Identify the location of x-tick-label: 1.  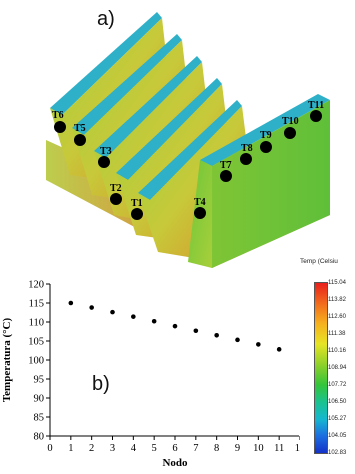
(70, 448).